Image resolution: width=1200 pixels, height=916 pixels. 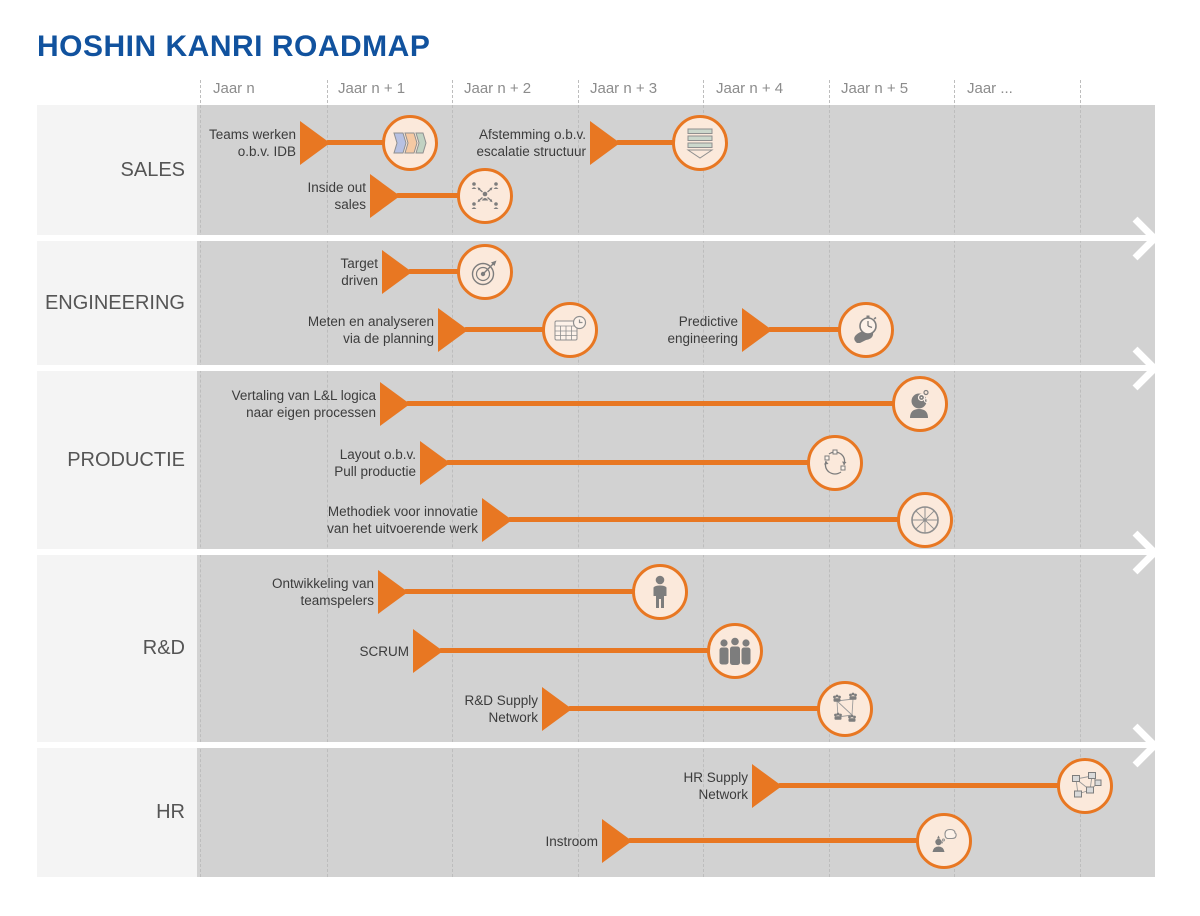 I want to click on target-icon, so click(x=484, y=273).